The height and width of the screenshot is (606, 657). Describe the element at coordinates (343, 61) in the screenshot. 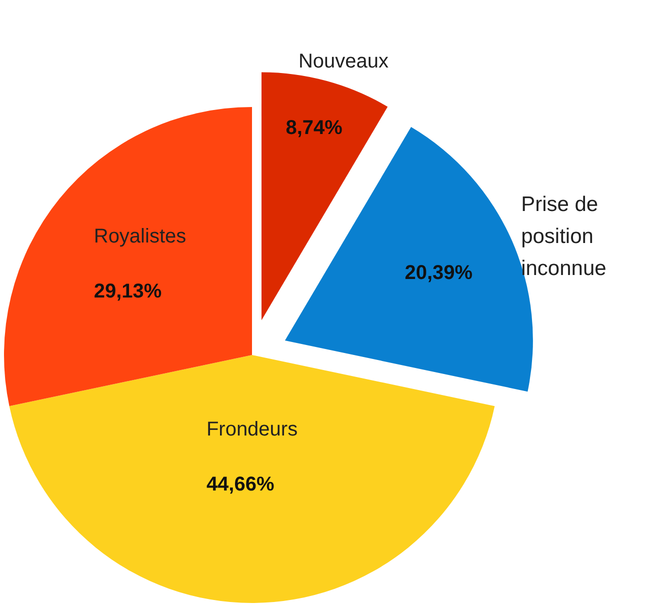

I see `slice-label: Nouveaux` at that location.